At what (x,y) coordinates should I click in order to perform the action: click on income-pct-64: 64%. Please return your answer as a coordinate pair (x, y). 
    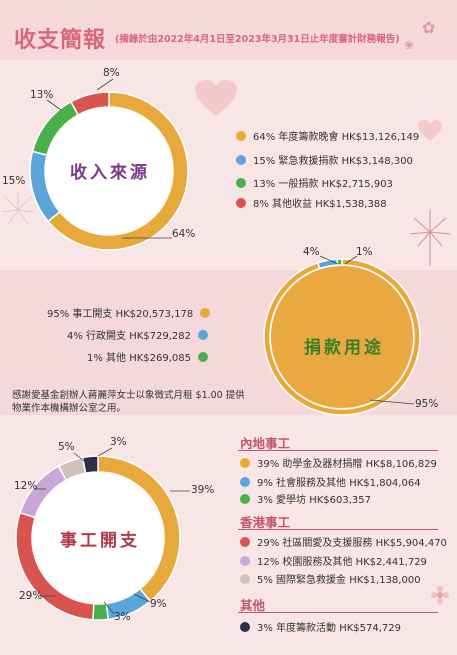
    Looking at the image, I should click on (184, 234).